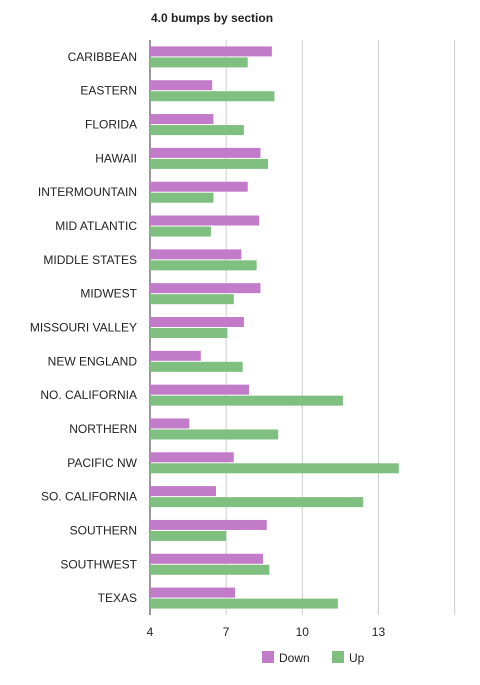 The height and width of the screenshot is (685, 480). Describe the element at coordinates (98, 564) in the screenshot. I see `category-label: SOUTHWEST` at that location.